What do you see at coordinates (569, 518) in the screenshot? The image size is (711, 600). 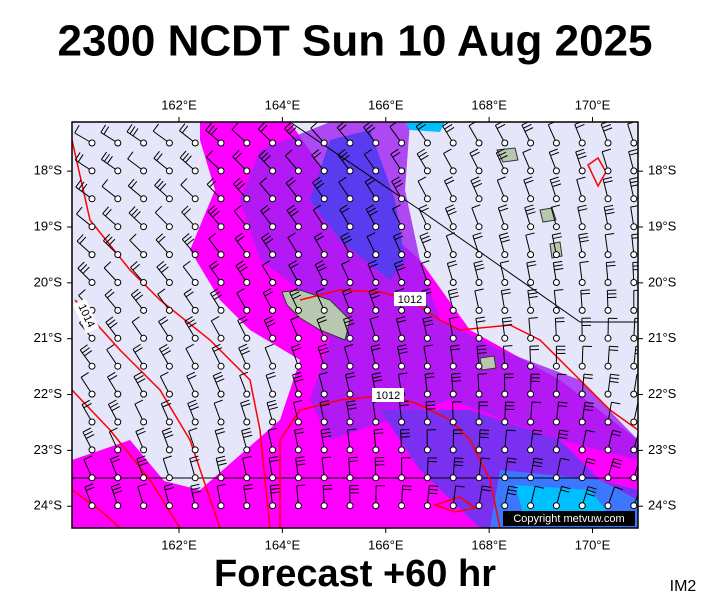 I see `copyright-box` at bounding box center [569, 518].